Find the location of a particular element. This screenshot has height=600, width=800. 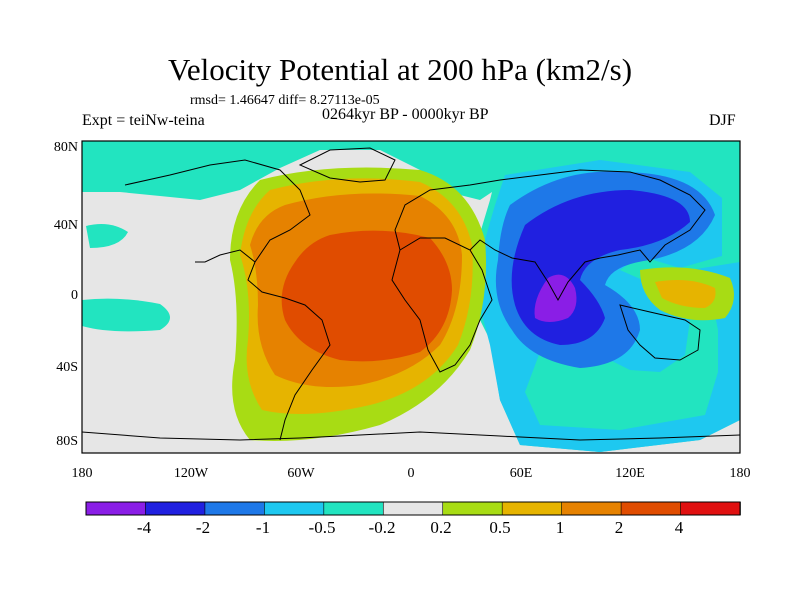

lat-tick-label: 40N is located at coordinates (65, 225).